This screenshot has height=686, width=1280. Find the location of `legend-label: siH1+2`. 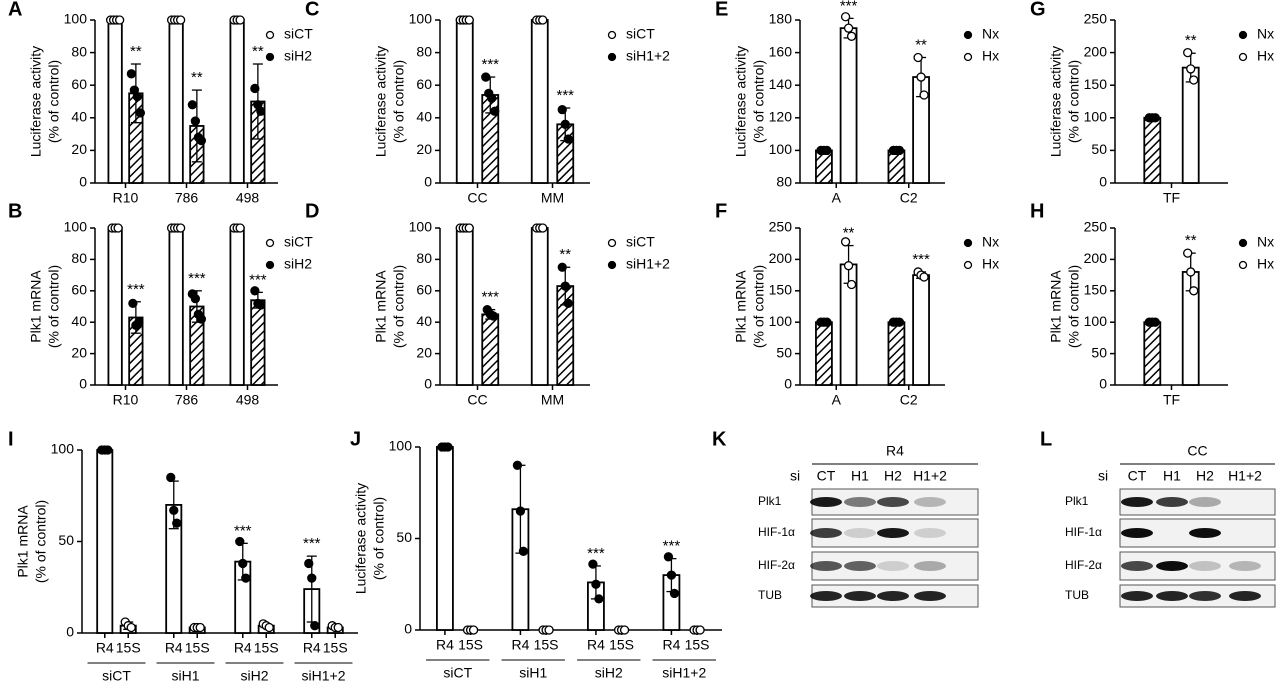

legend-label: siH1+2 is located at coordinates (648, 264).